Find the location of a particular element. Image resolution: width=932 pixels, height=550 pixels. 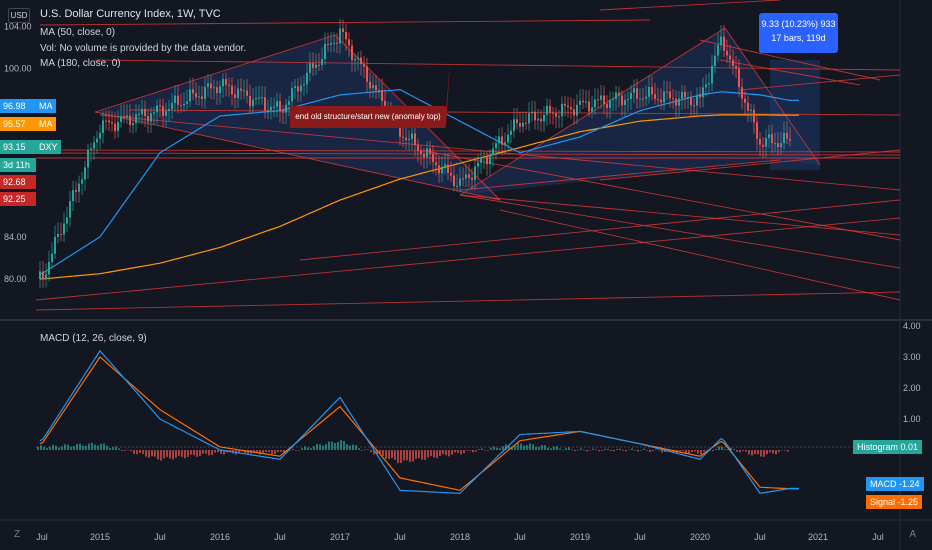

macd-tick-label: 3.00 is located at coordinates (912, 357).